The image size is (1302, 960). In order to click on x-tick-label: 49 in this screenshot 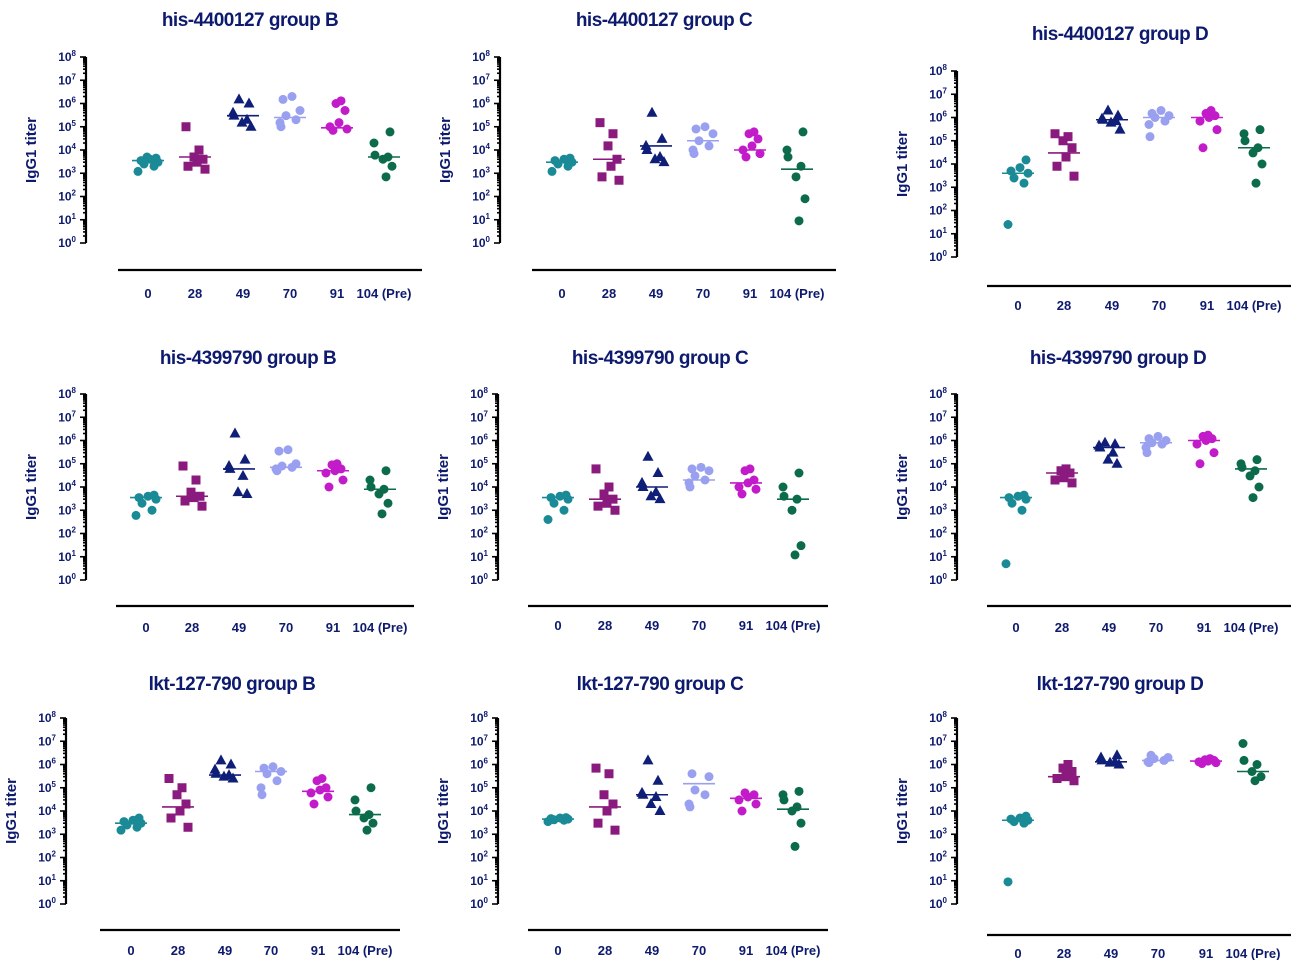, I will do `click(1109, 627)`.